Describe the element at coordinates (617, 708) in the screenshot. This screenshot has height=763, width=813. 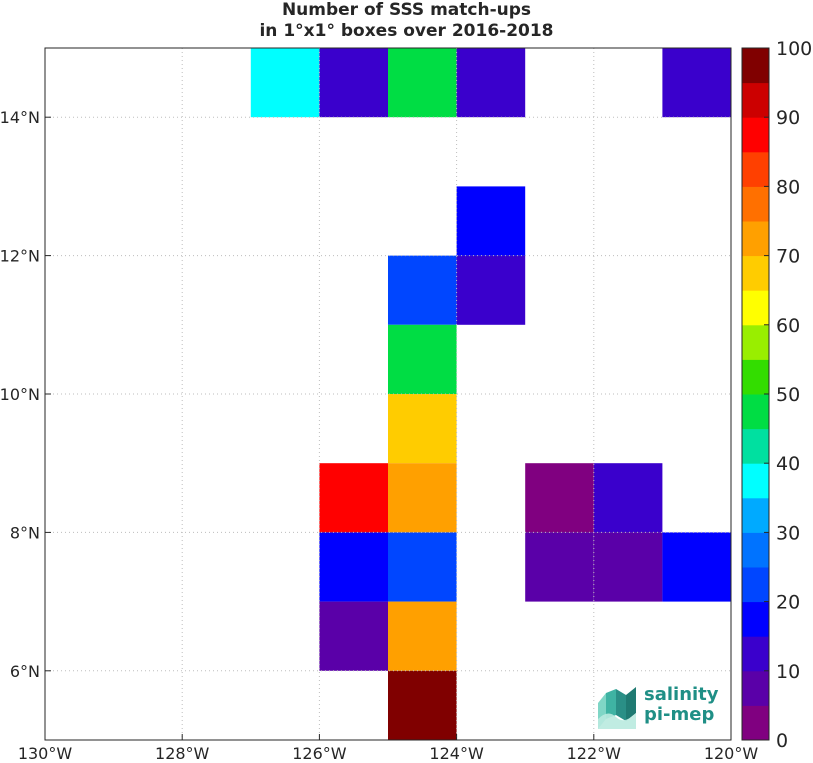
I see `wave-logo-icon` at that location.